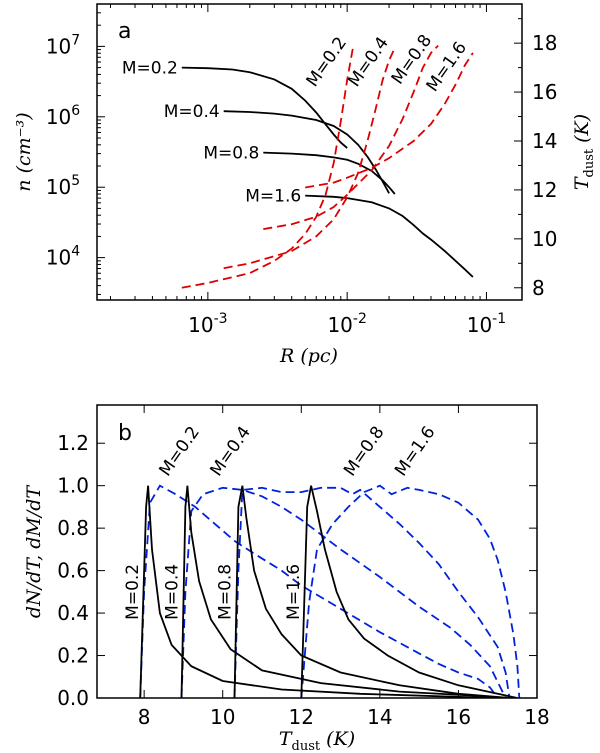  What do you see at coordinates (327, 61) in the screenshot?
I see `temperature-curve-label: M=0.2` at bounding box center [327, 61].